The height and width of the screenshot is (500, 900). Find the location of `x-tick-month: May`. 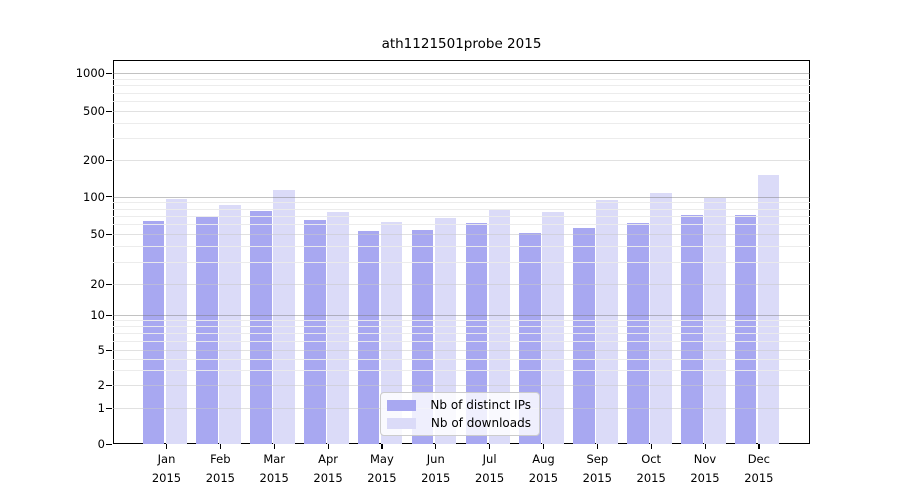

x-tick-month: May is located at coordinates (382, 459).